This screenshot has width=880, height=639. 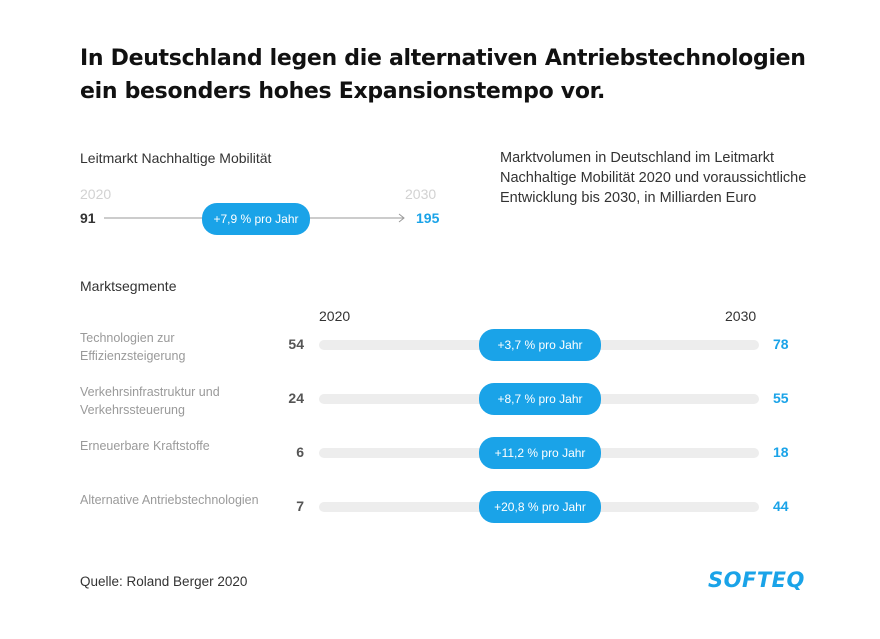 What do you see at coordinates (296, 398) in the screenshot?
I see `segment-value-2020: 24` at bounding box center [296, 398].